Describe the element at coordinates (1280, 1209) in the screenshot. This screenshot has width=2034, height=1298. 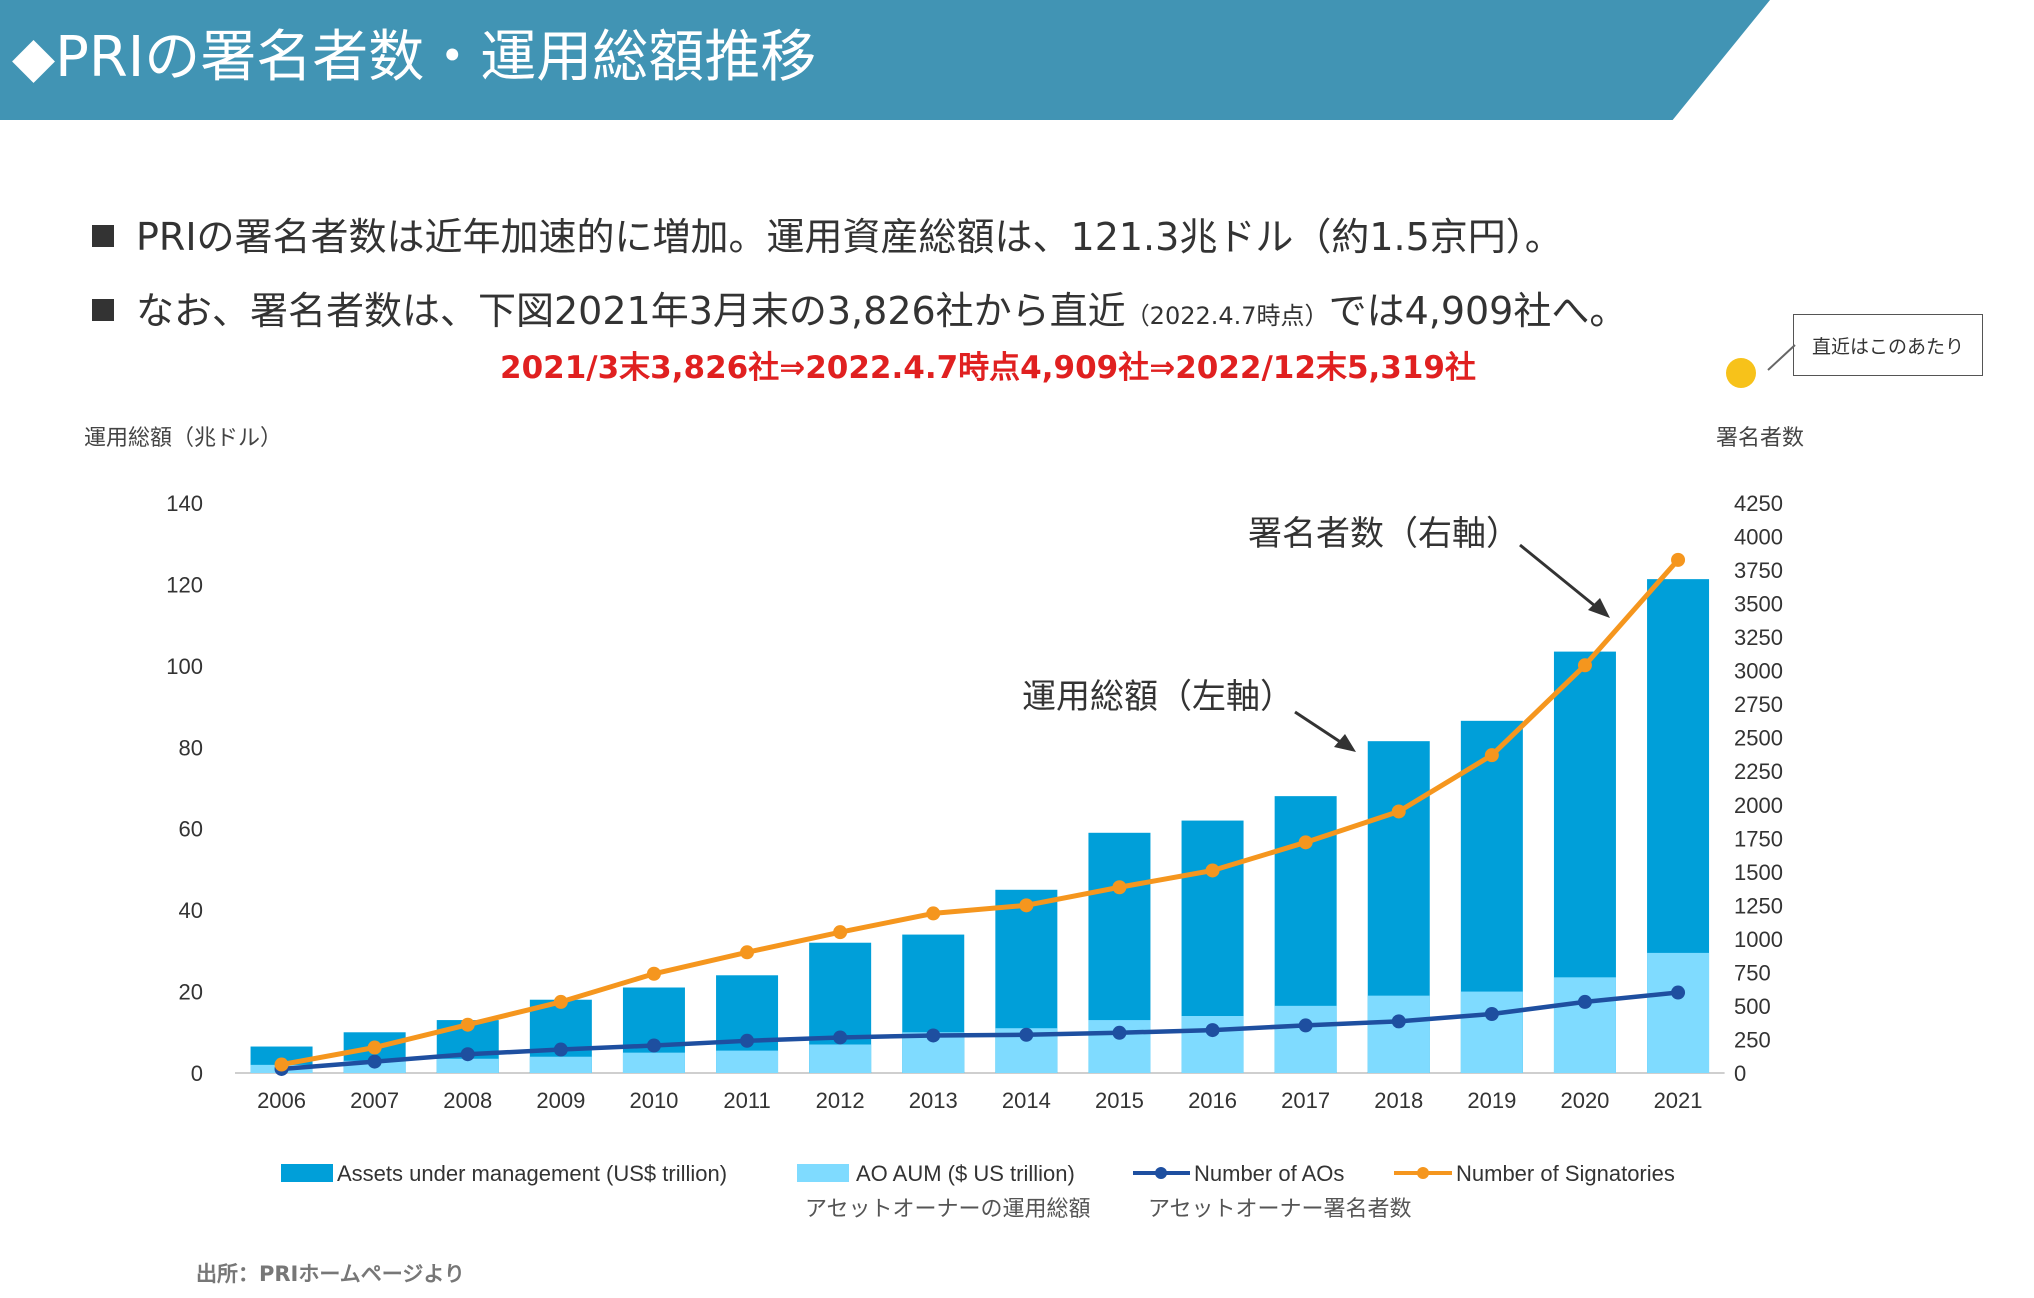
I see `jp-legend-ao-count: アセットオーナー署名者数` at that location.